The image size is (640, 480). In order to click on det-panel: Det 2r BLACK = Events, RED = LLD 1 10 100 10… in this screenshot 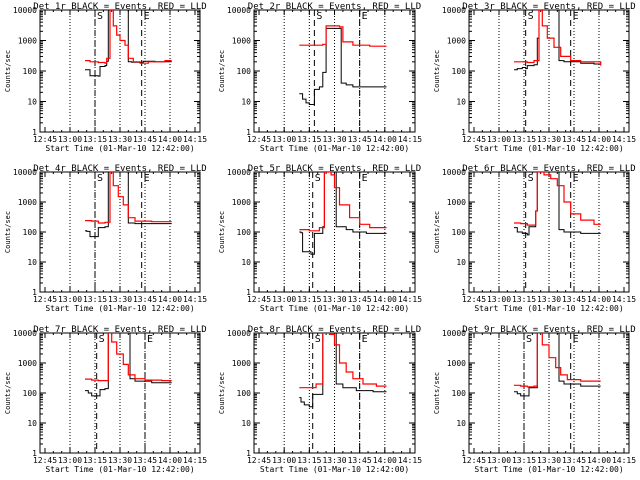, I will do `click(320, 77)`.